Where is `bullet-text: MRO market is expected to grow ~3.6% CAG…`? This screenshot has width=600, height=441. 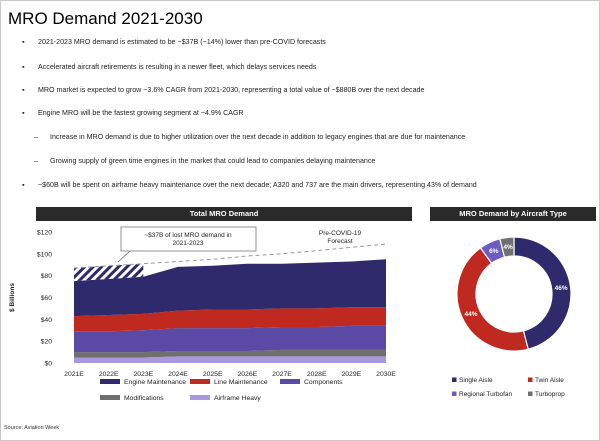
bullet-text: MRO market is expected to grow ~3.6% CAG… is located at coordinates (231, 90).